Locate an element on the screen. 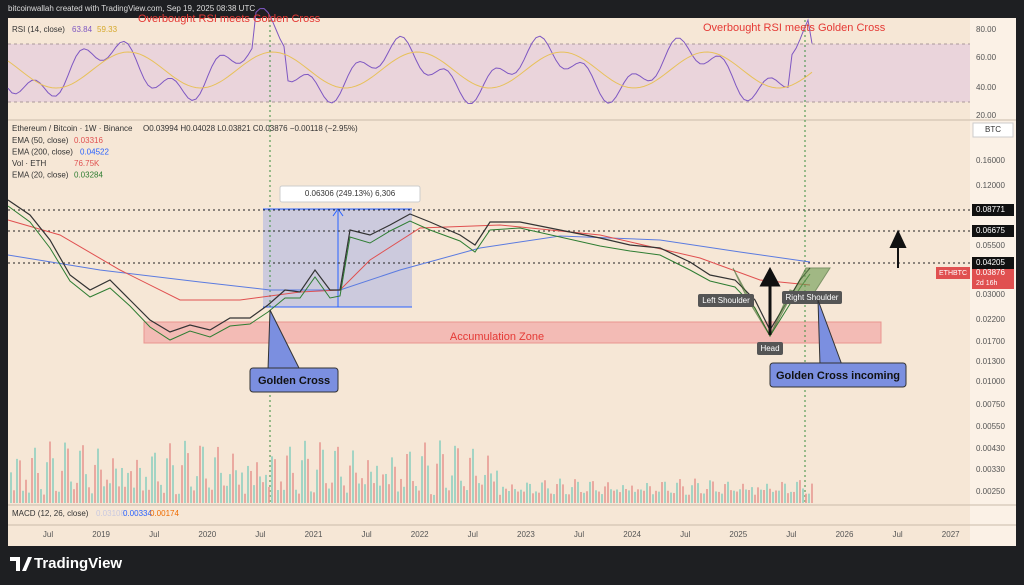 The image size is (1024, 585). rsi-tick: 80.00 is located at coordinates (986, 29).